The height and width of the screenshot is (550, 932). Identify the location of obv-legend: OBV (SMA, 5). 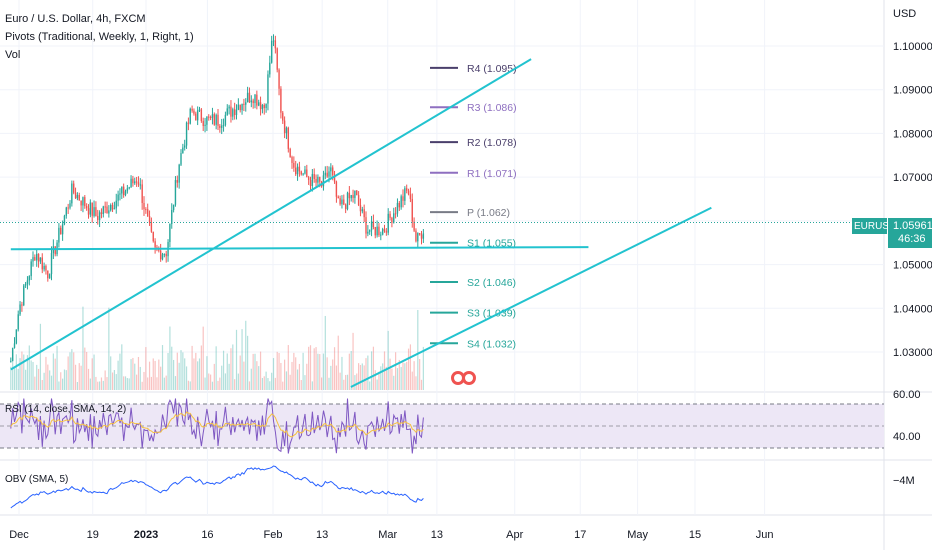
(37, 479).